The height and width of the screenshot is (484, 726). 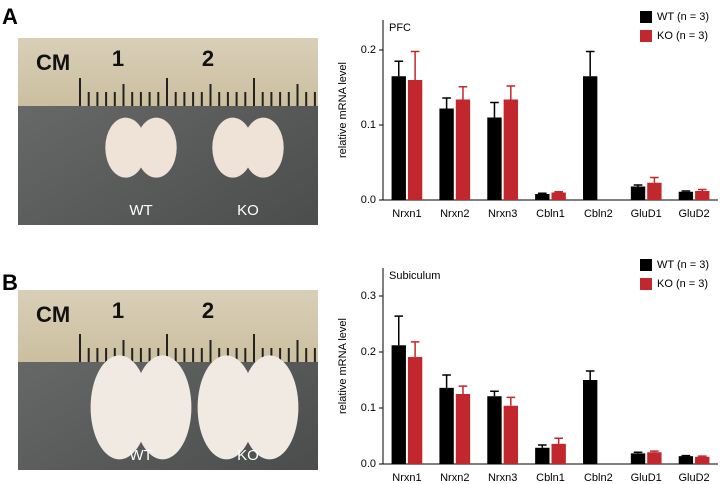 What do you see at coordinates (140, 455) in the screenshot?
I see `sample-label: WT` at bounding box center [140, 455].